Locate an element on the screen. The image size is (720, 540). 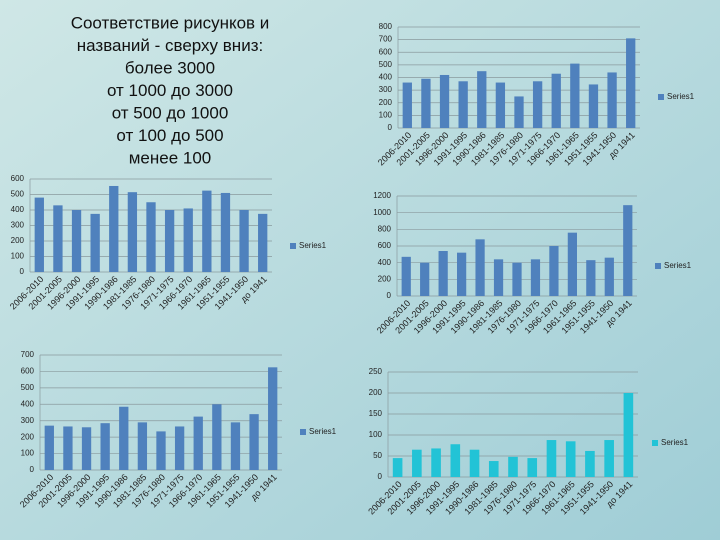
y-tick-label: 150 is located at coordinates (376, 413).